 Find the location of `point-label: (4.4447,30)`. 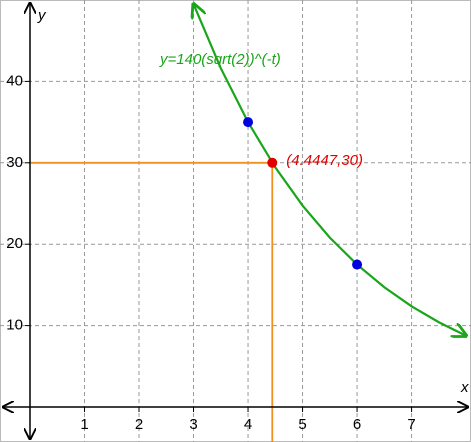

point-label: (4.4447,30) is located at coordinates (324, 160).